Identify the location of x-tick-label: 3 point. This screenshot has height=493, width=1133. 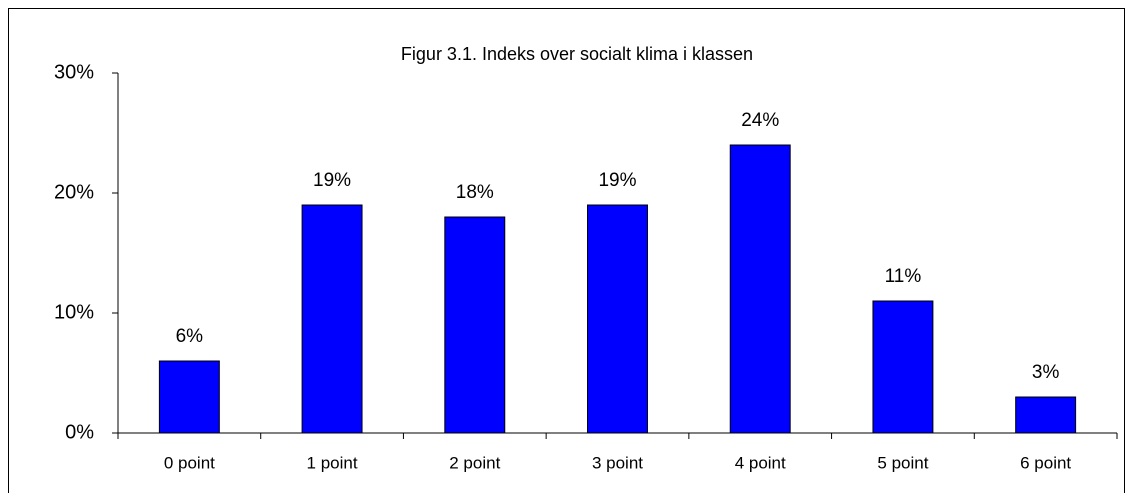
(617, 462).